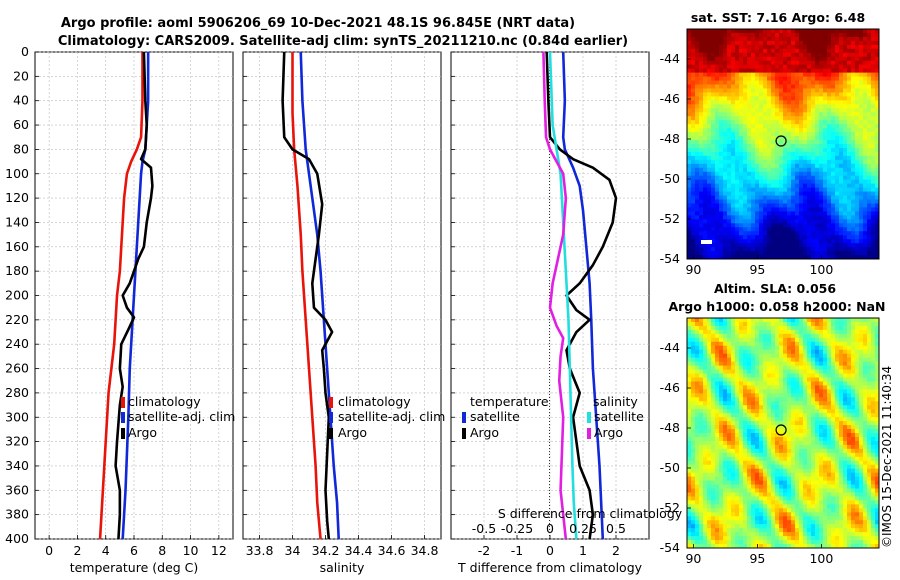 The width and height of the screenshot is (900, 580). I want to click on depth-tick-label: 360, so click(17, 489).